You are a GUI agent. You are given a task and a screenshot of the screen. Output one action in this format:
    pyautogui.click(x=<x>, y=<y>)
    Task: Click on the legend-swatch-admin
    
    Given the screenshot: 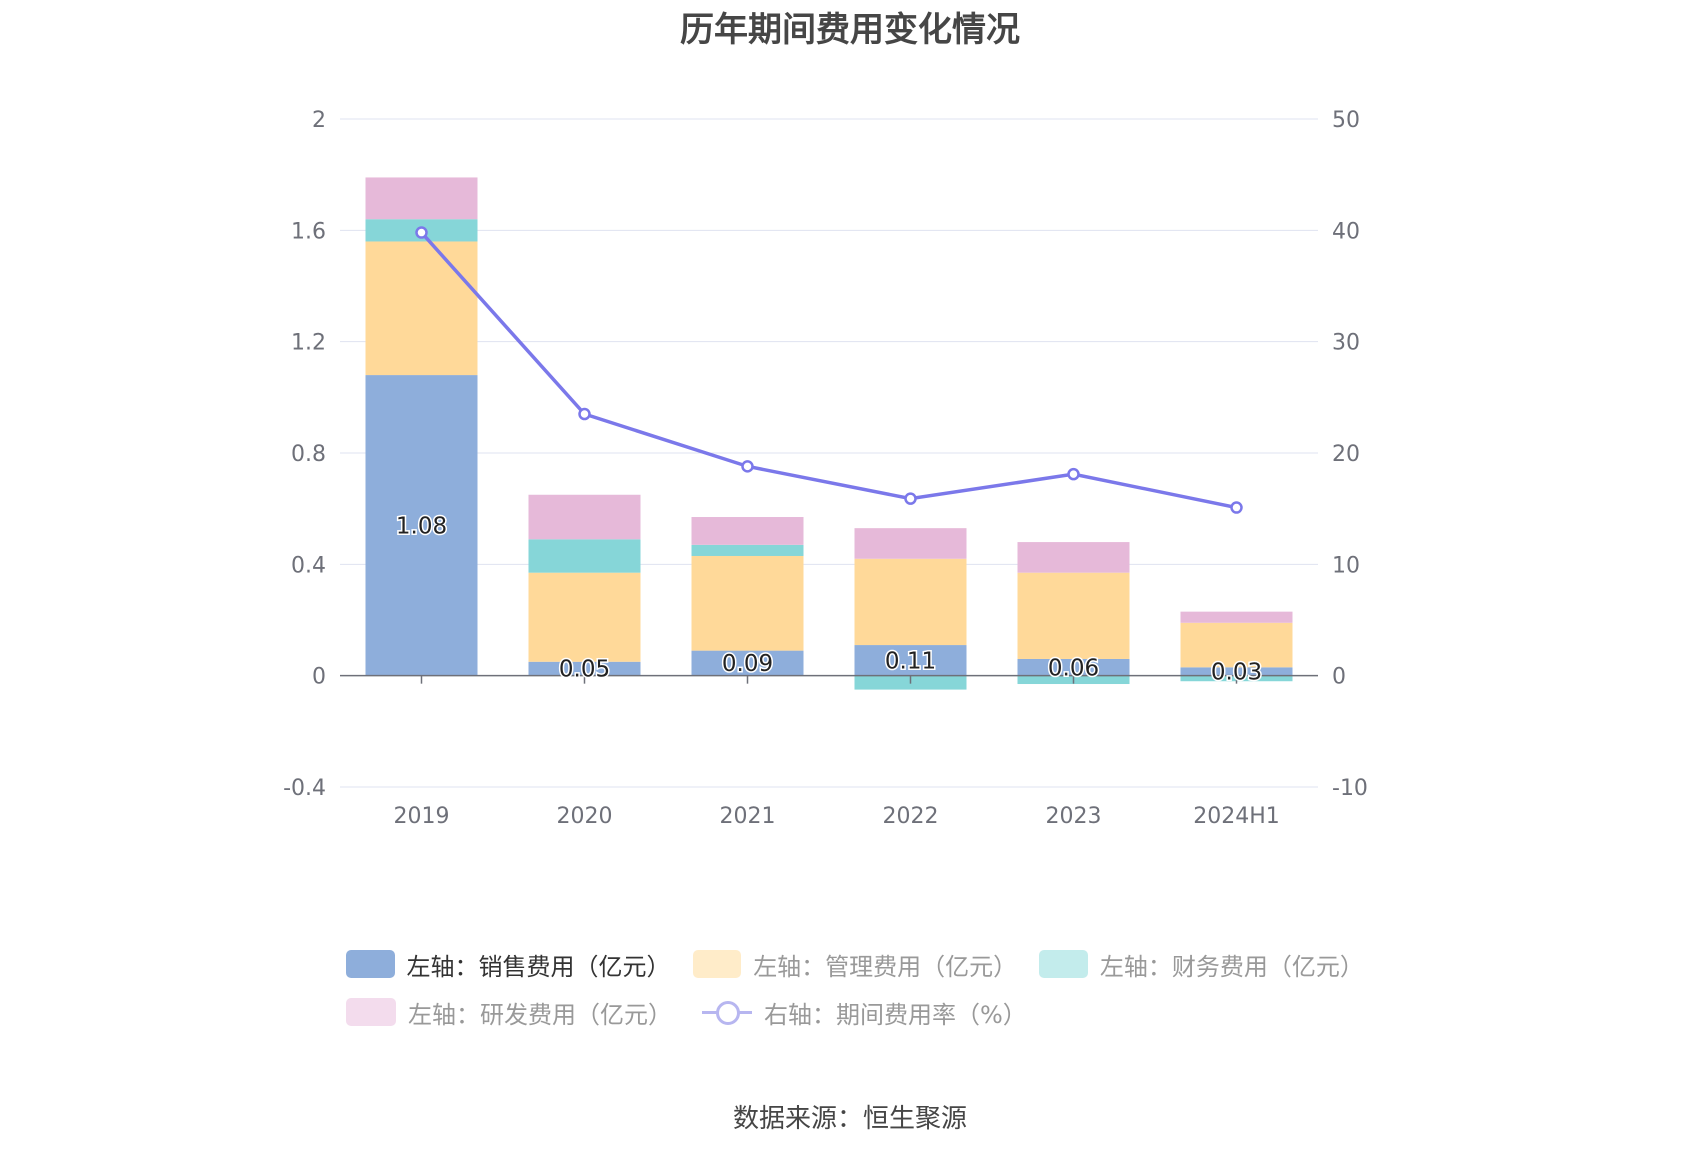 What is the action you would take?
    pyautogui.click(x=717, y=964)
    